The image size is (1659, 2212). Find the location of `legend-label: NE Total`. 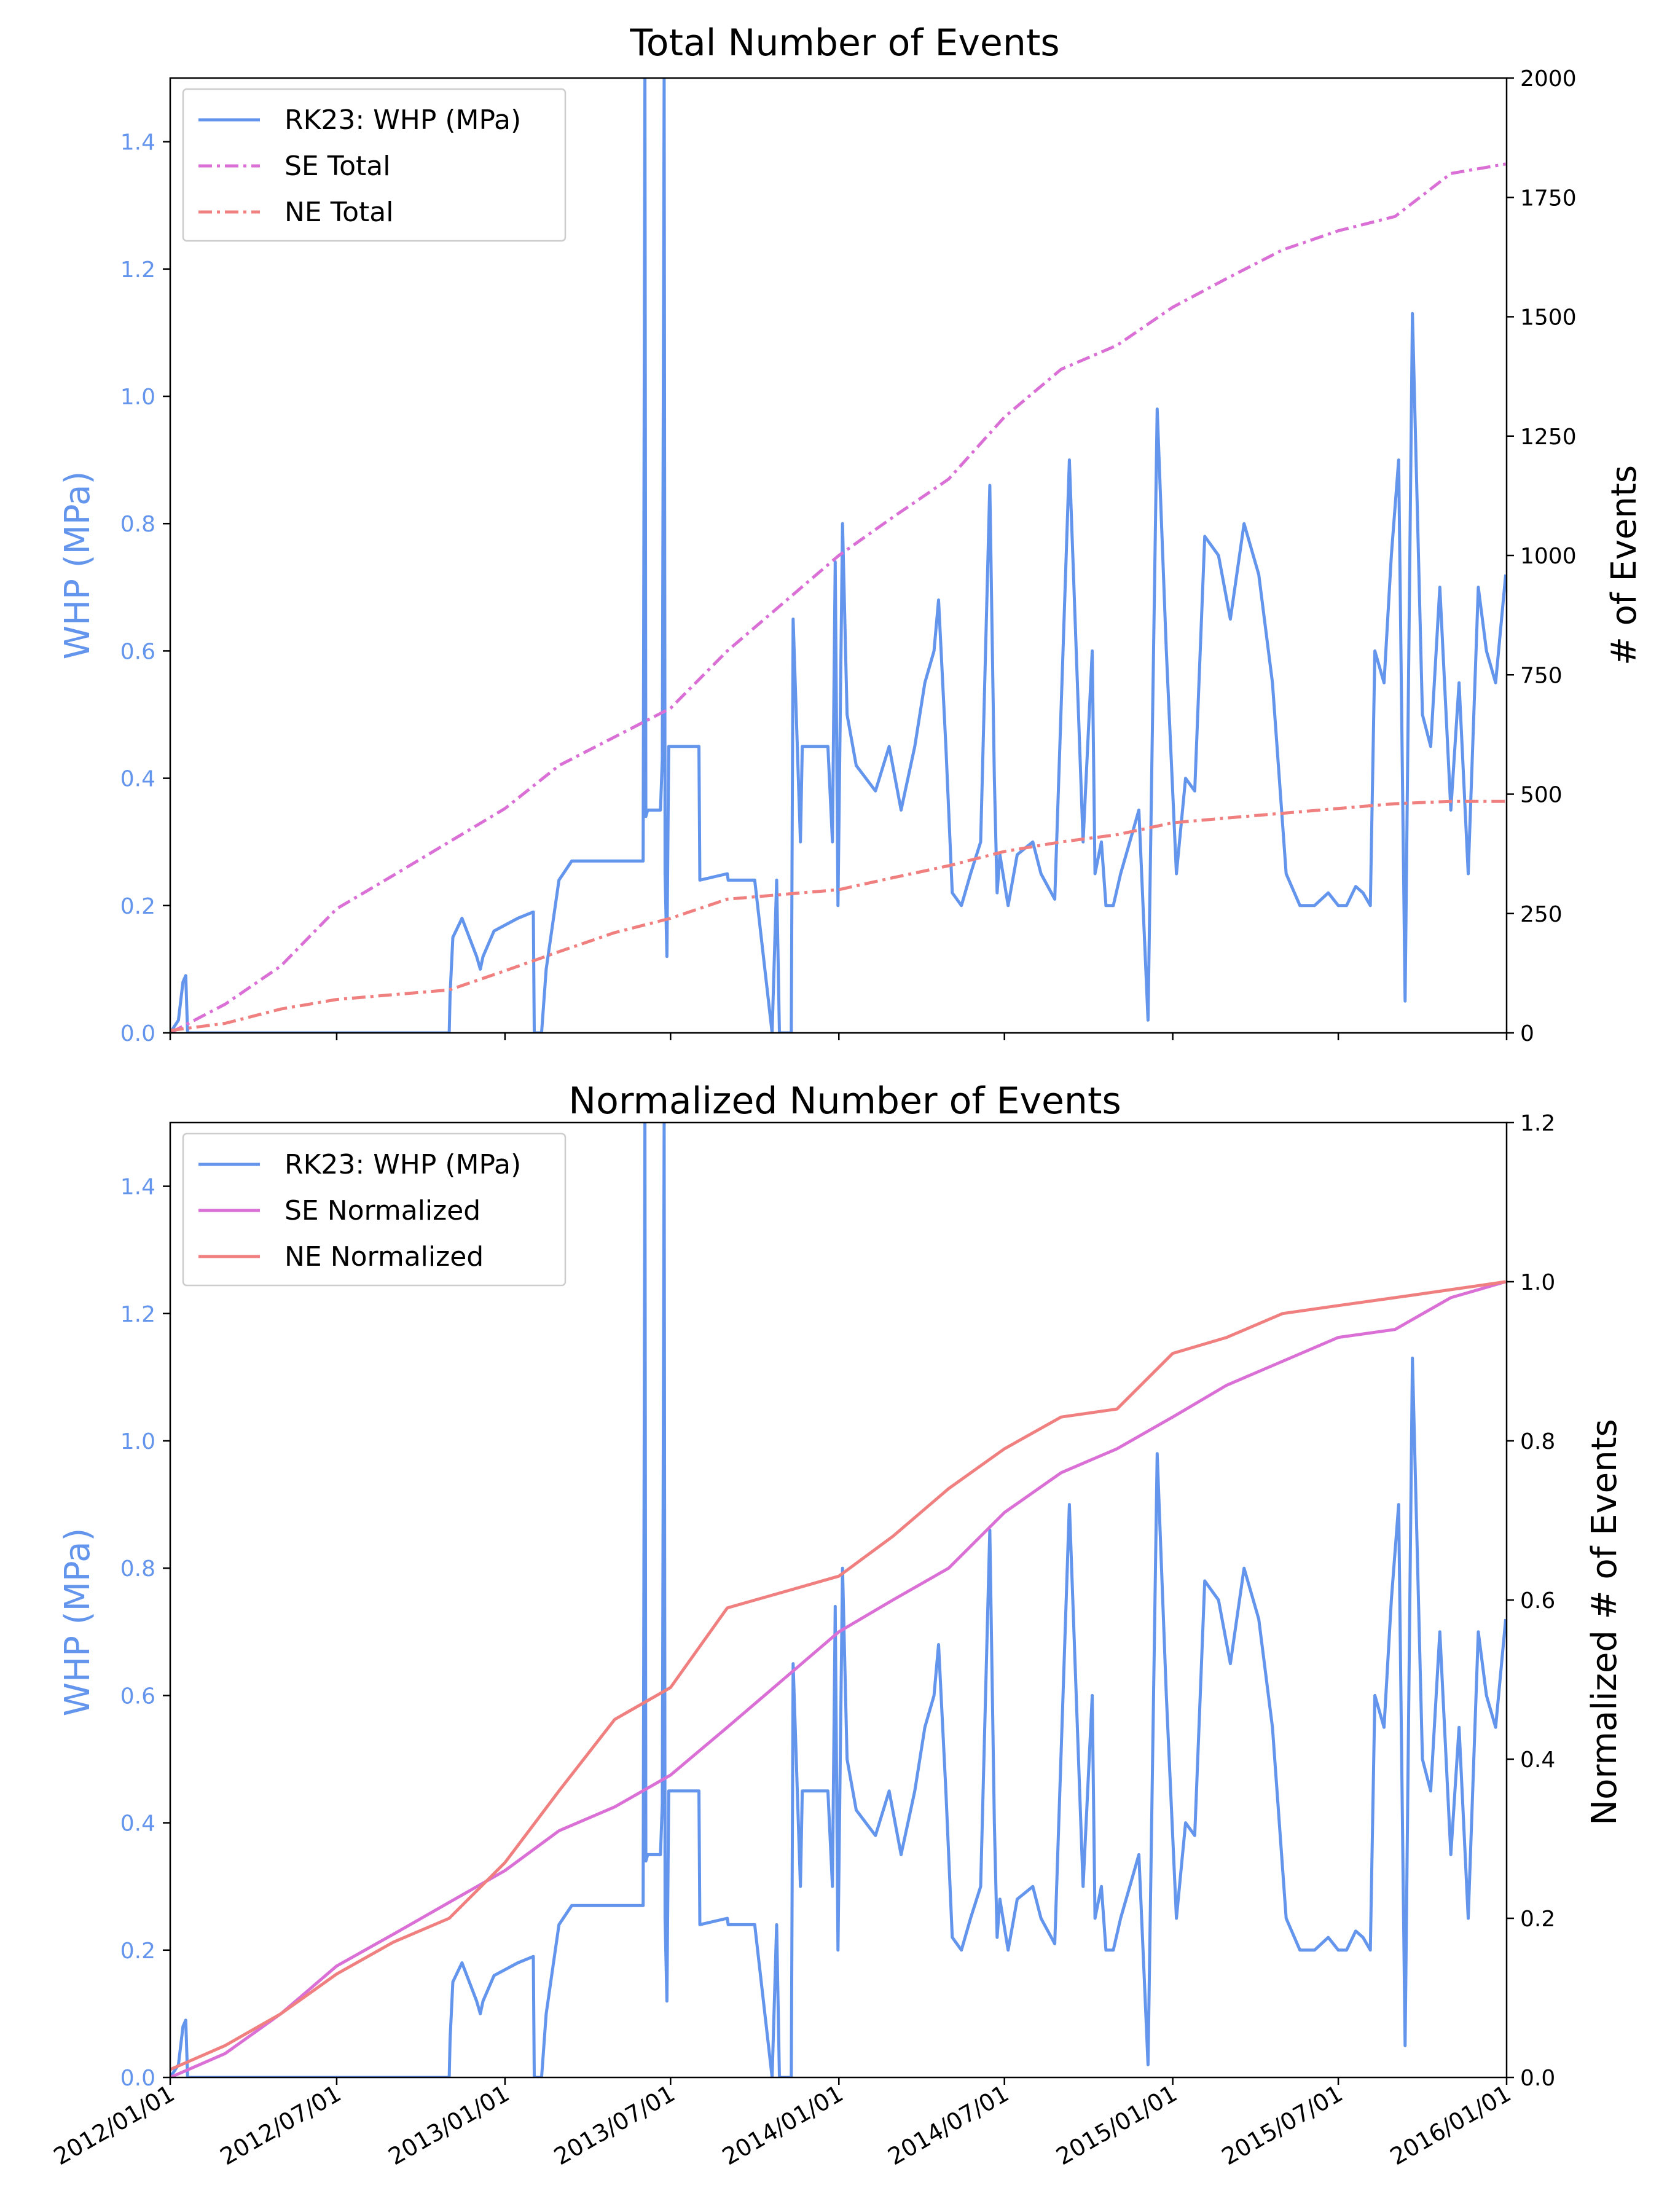

legend-label: NE Total is located at coordinates (338, 212).